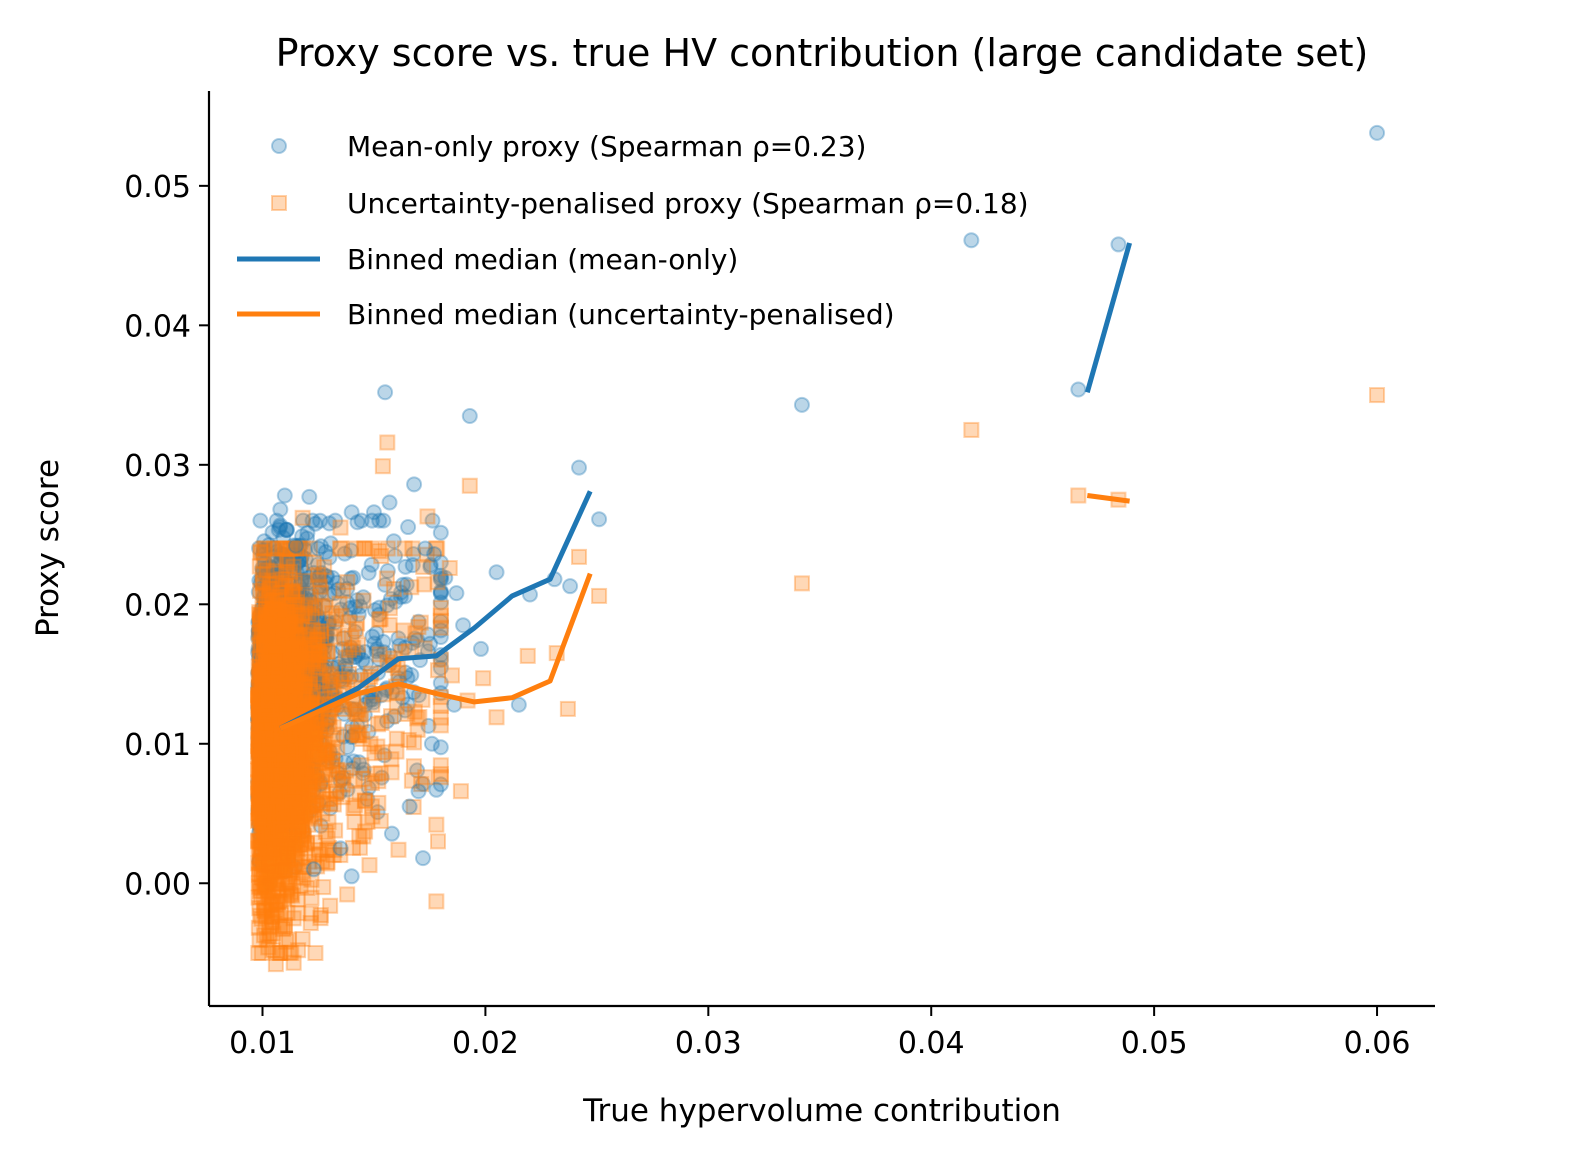 The image size is (1572, 1164). What do you see at coordinates (166, 536) in the screenshot?
I see `y-axis-ticks: 0.00 0.01 0.02 0.03 0.04 0.05` at bounding box center [166, 536].